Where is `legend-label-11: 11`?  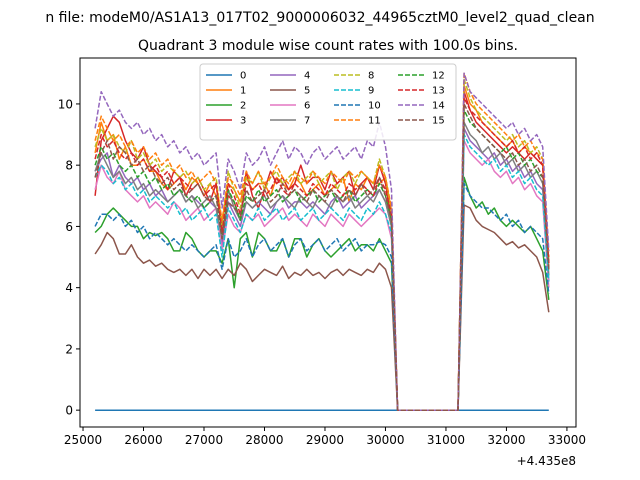 legend-label-11: 11 is located at coordinates (374, 121).